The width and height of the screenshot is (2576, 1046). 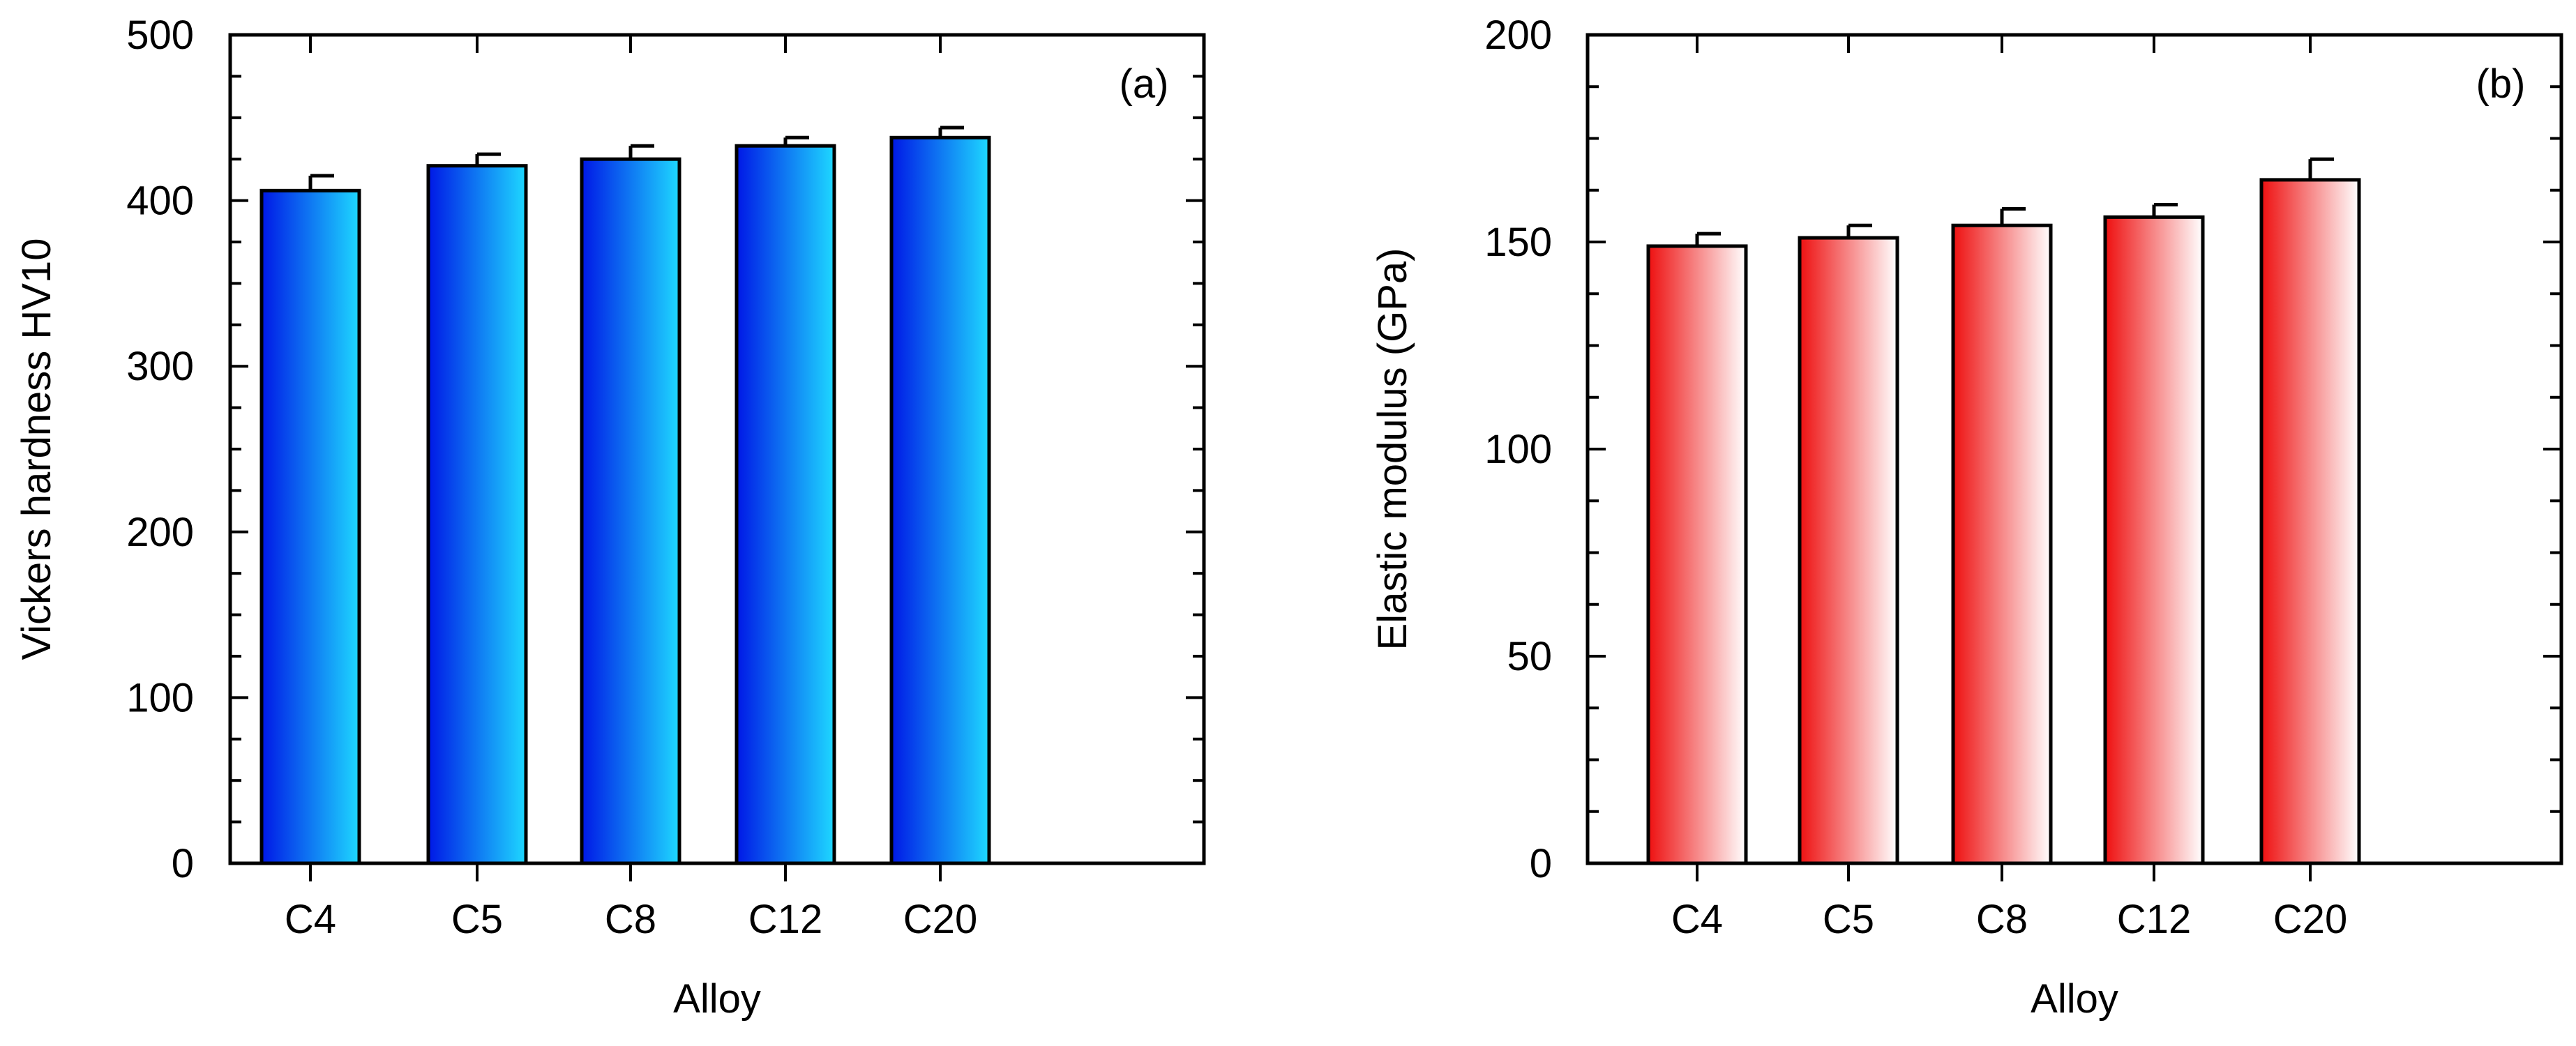 I want to click on y-tick-label: 50, so click(x=1529, y=656).